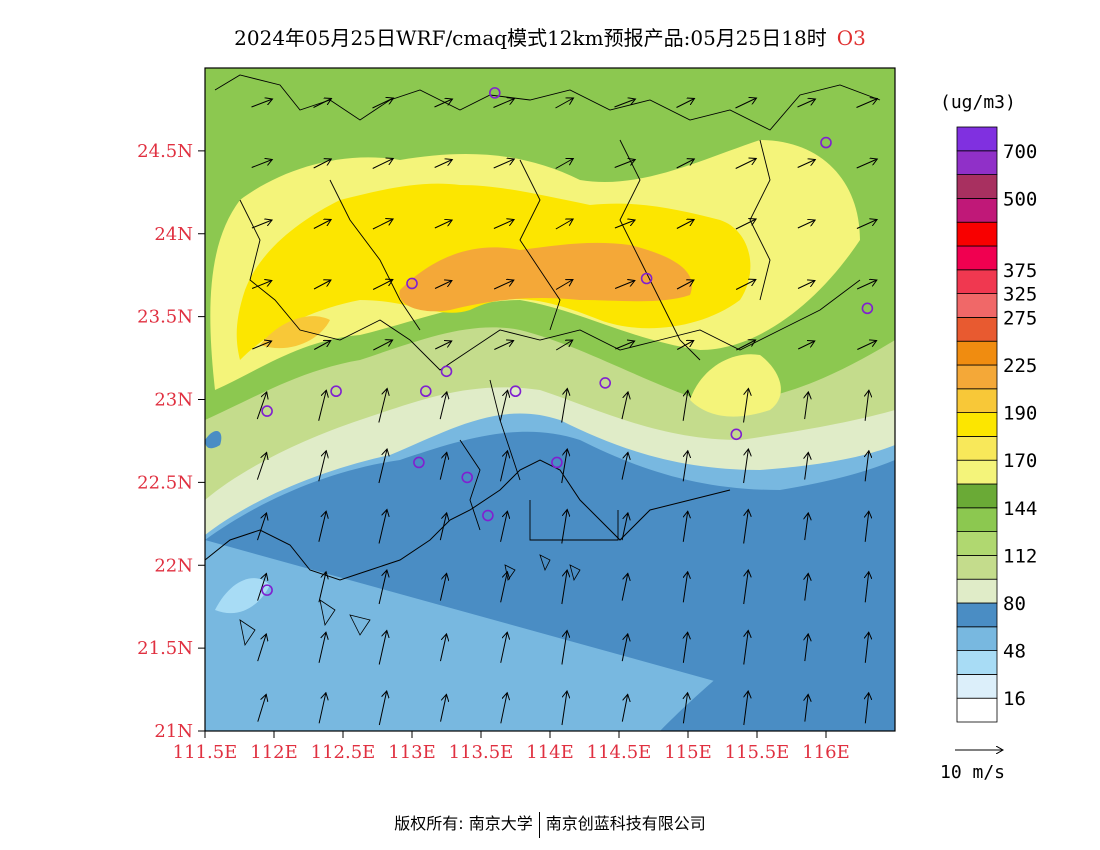 This screenshot has width=1100, height=850. I want to click on field-light-blue-patch, so click(242, 596).